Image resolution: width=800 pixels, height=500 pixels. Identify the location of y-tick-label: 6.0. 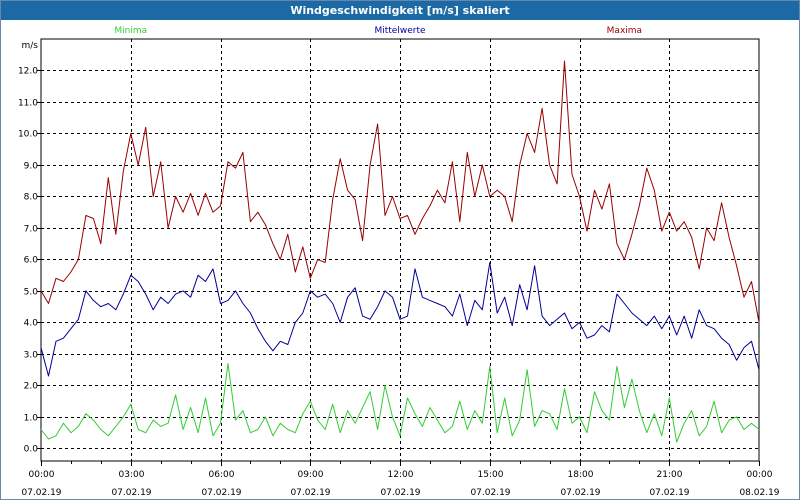
(31, 261).